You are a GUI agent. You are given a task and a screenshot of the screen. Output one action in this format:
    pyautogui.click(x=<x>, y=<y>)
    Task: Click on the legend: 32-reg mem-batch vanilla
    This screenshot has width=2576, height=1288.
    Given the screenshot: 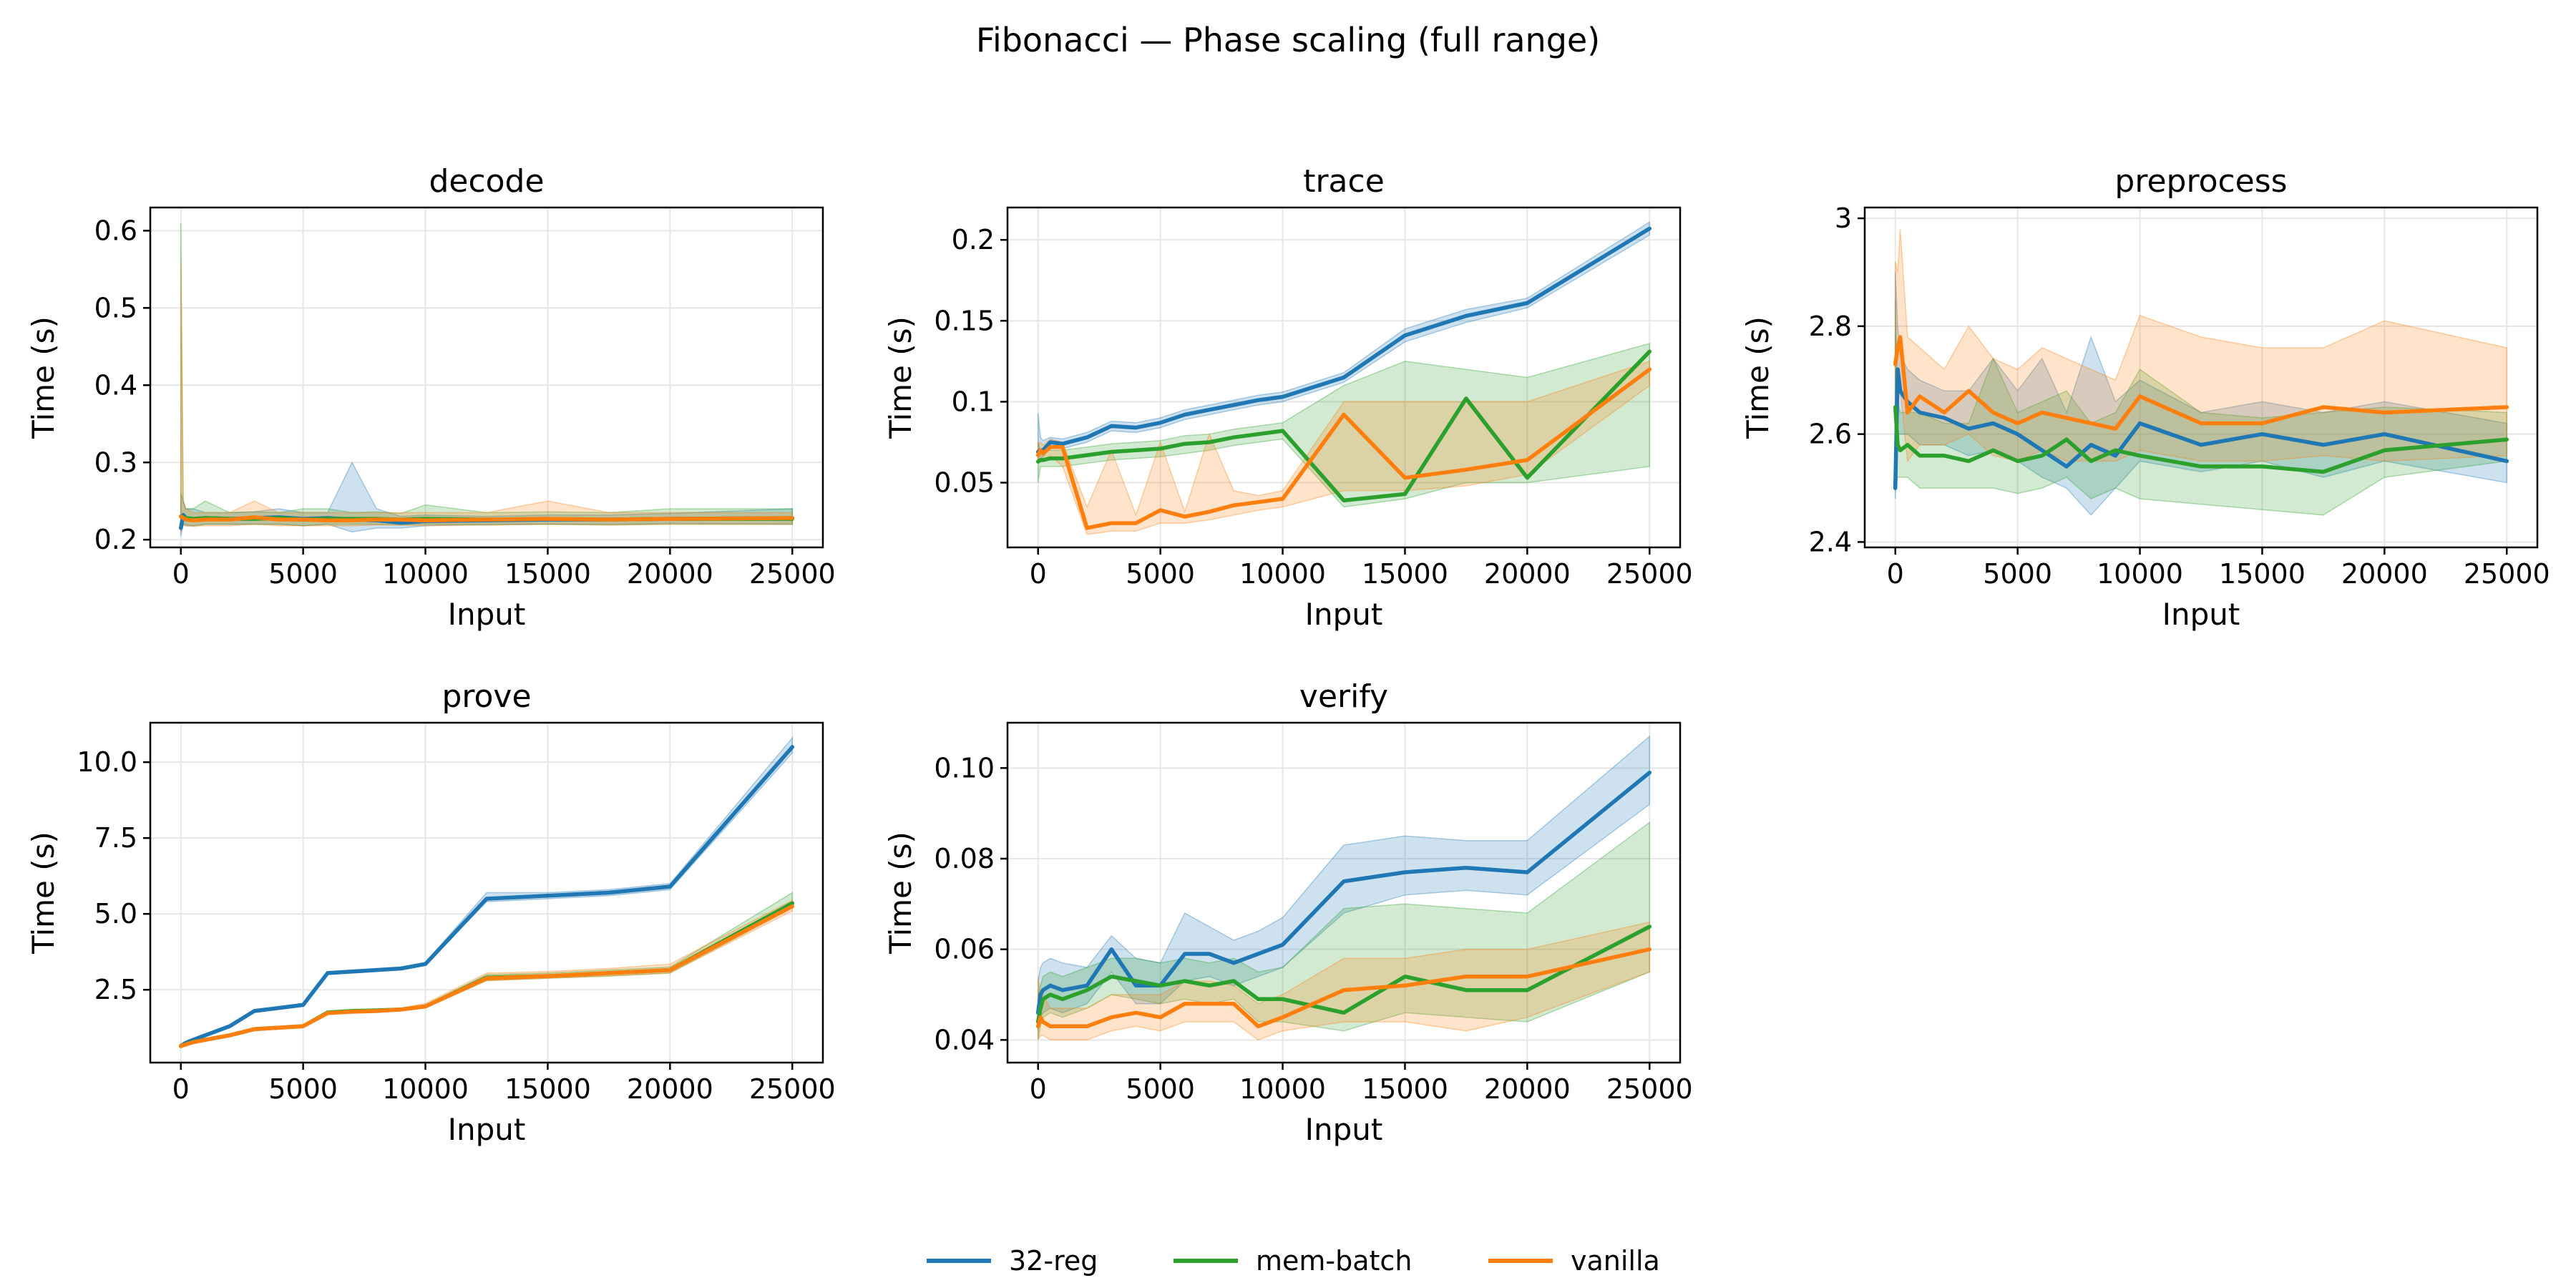 What is the action you would take?
    pyautogui.click(x=1293, y=1261)
    